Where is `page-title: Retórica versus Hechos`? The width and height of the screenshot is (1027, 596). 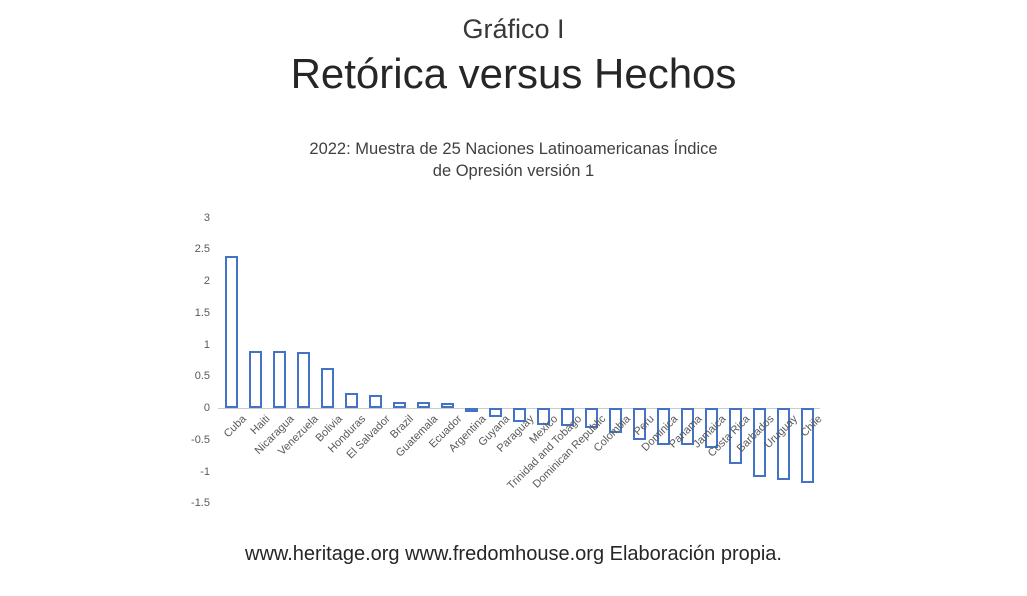
page-title: Retórica versus Hechos is located at coordinates (513, 73).